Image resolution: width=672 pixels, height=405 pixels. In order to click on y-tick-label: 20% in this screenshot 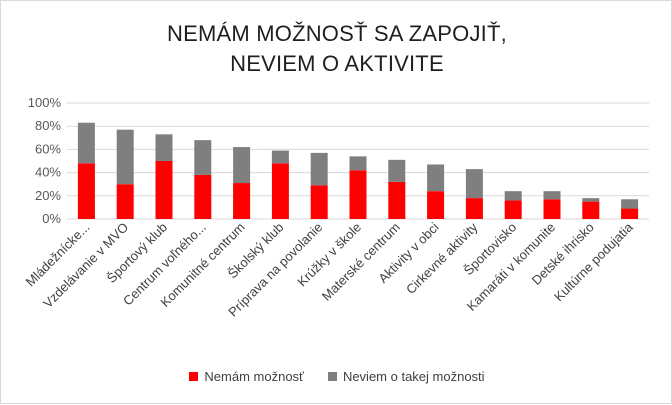, I will do `click(48, 195)`.